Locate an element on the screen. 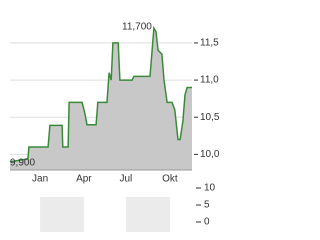 Image resolution: width=320 pixels, height=240 pixels. y-tick-label: 5 is located at coordinates (207, 205).